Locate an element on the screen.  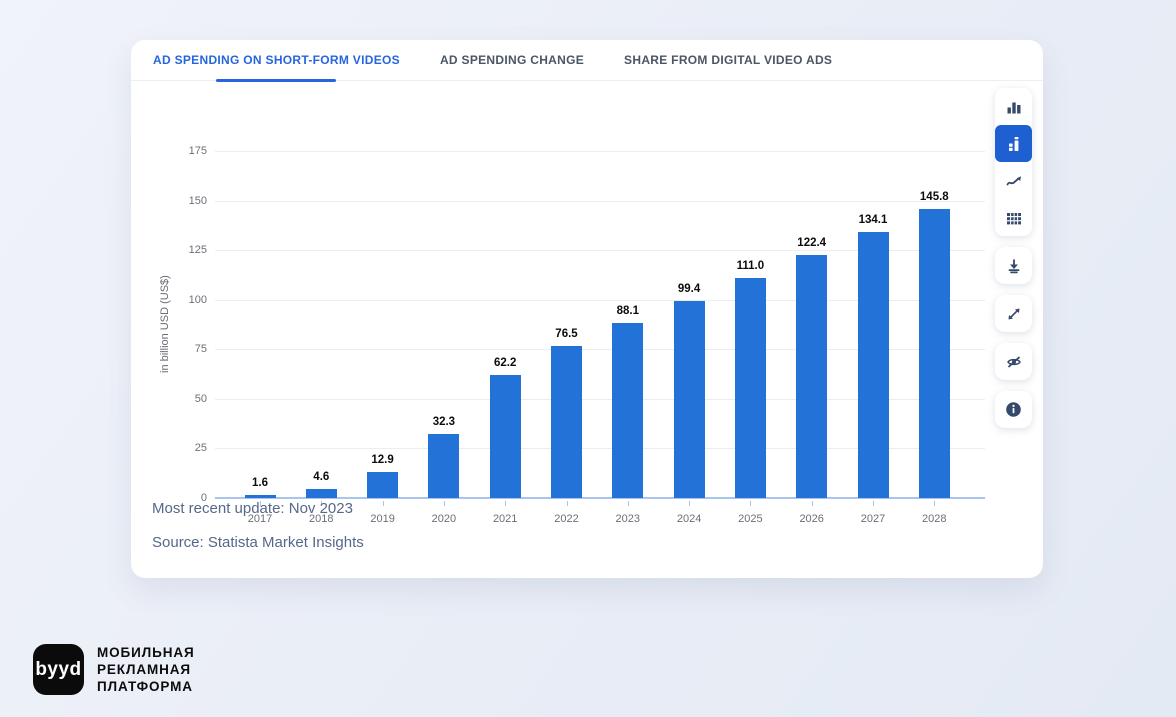
y-tick-label-100: 100 is located at coordinates (197, 299).